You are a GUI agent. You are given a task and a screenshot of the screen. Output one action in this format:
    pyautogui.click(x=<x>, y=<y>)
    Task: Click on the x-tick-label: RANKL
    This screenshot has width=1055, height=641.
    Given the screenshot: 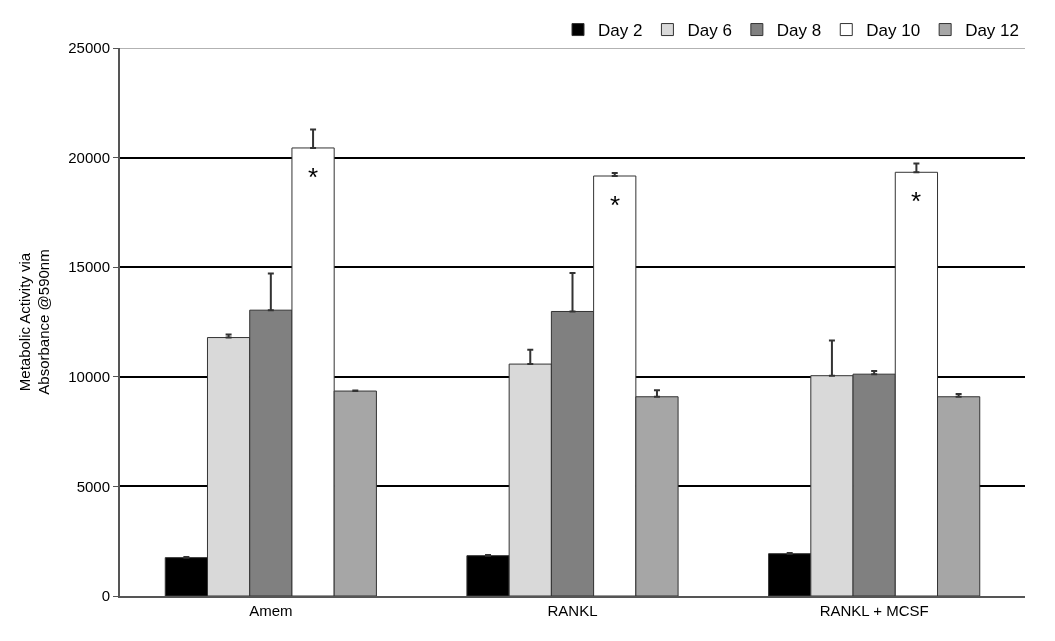 What is the action you would take?
    pyautogui.click(x=572, y=610)
    